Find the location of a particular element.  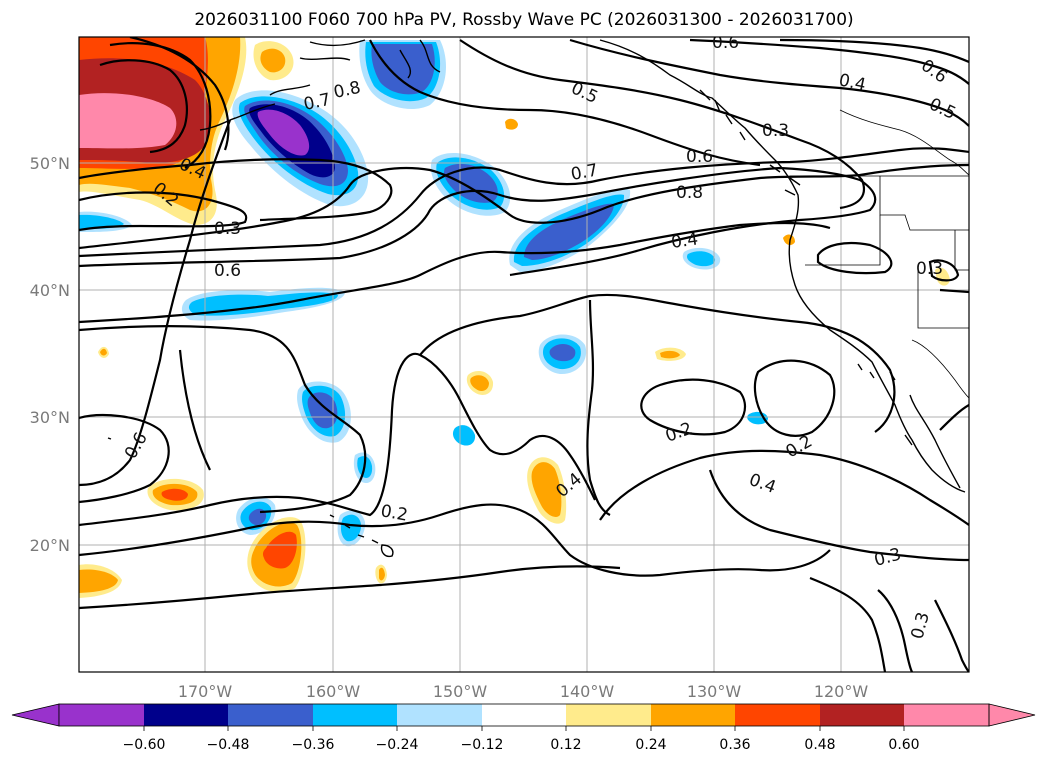

lat-tick-label: 40°N is located at coordinates (50, 290).